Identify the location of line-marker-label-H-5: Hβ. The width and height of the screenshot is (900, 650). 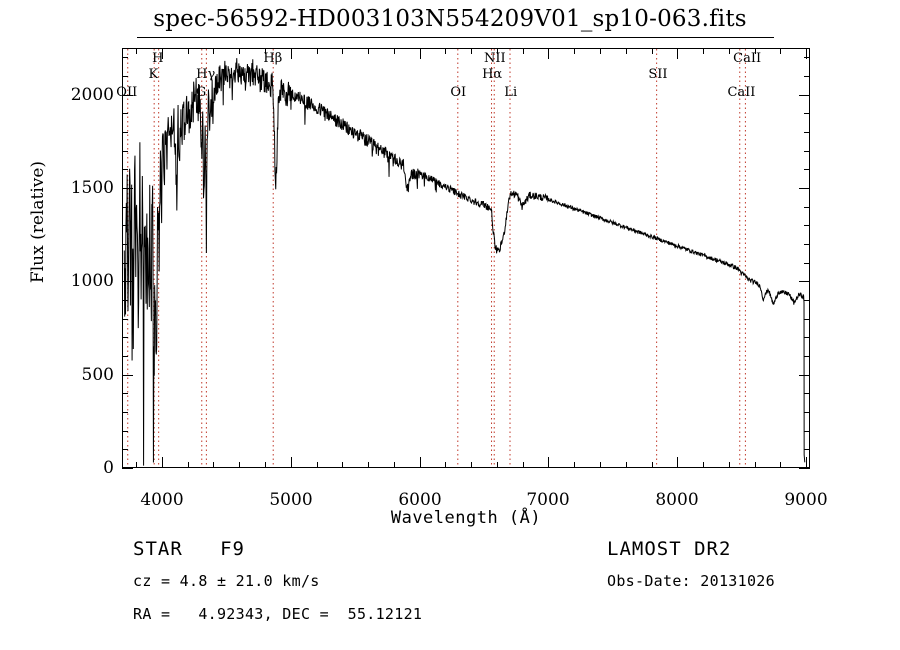
(273, 58).